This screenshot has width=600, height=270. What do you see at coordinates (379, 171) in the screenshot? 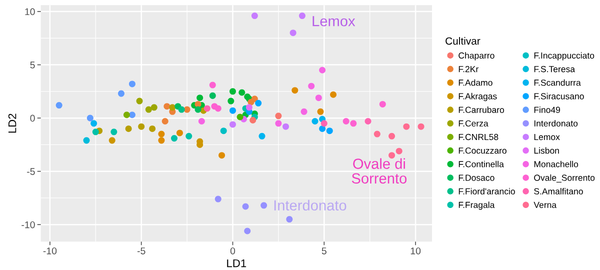
I see `annotation: Ovale di Sorrento` at bounding box center [379, 171].